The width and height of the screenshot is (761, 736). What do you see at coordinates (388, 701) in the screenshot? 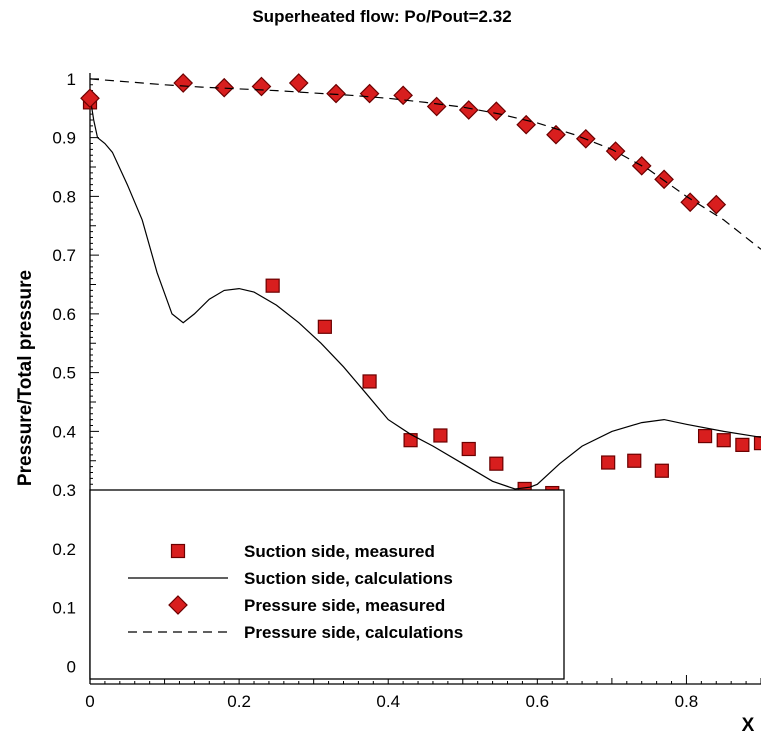
I see `x-tick-label: 0.4` at bounding box center [388, 701].